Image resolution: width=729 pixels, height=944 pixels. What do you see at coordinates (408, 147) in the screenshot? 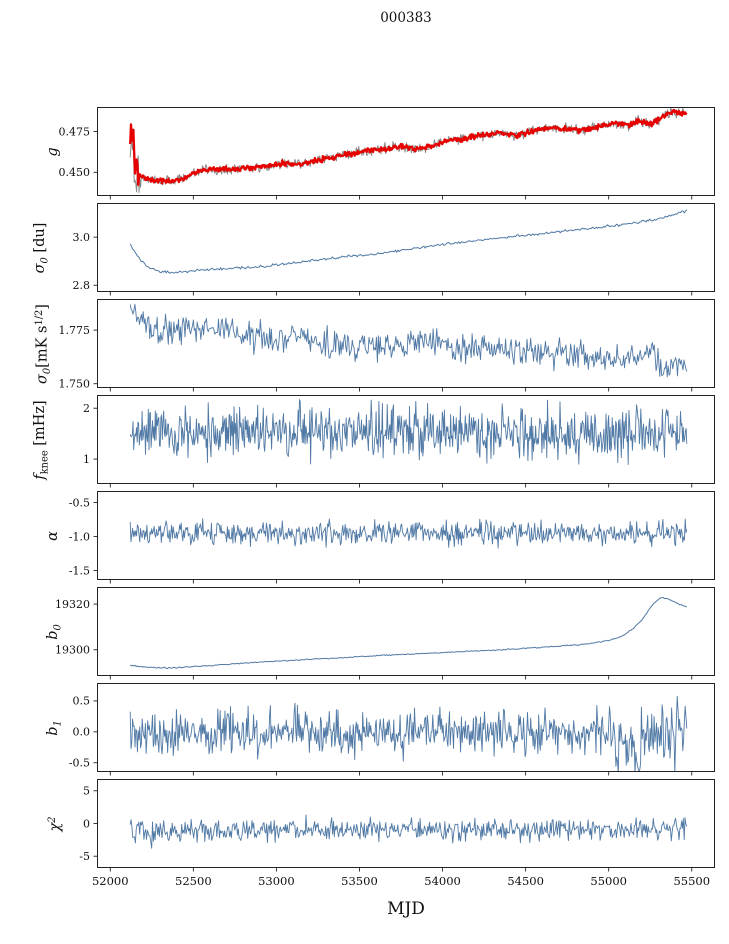
I see `series-smoothed-gain` at bounding box center [408, 147].